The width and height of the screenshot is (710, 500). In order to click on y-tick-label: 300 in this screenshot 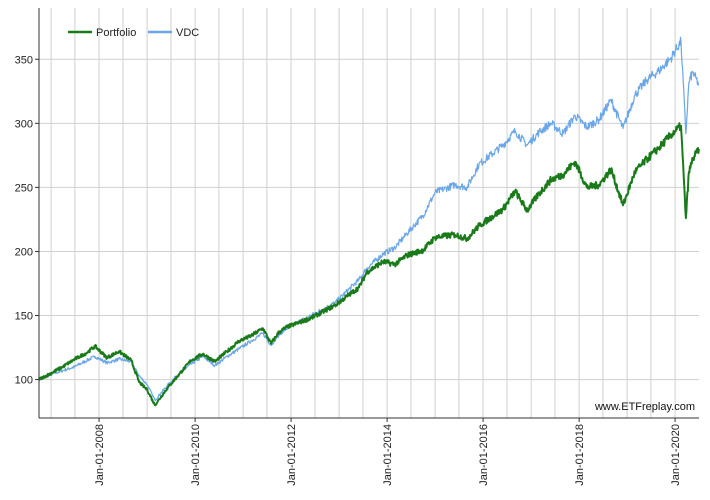, I will do `click(24, 124)`.